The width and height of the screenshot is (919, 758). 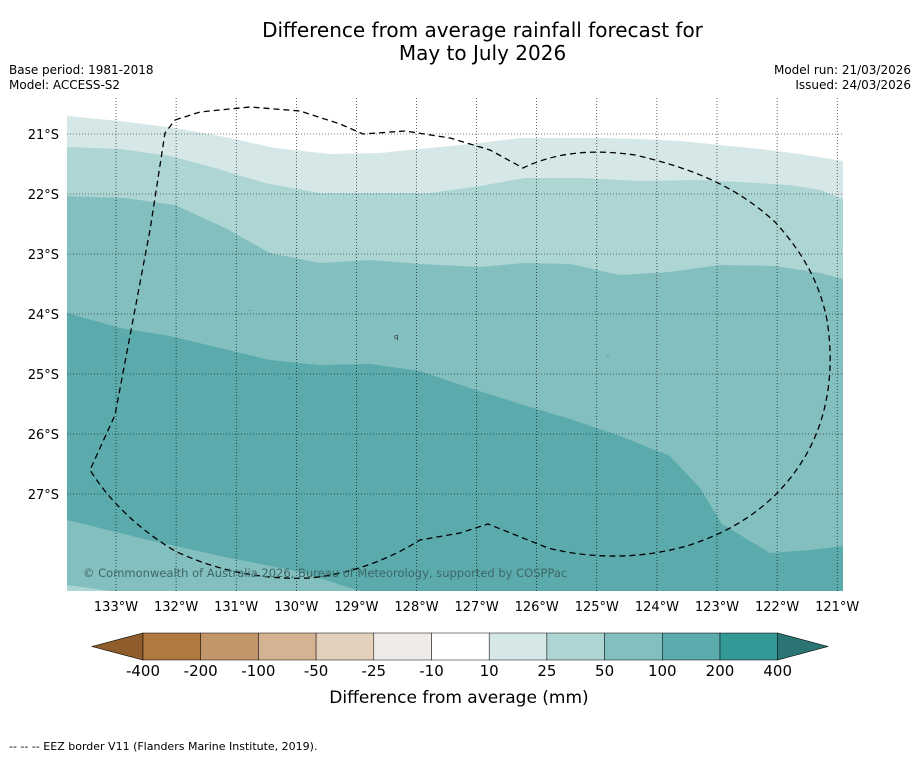 I want to click on colorbar-legend: -400 -200 -100 -50 -25 -10 10 25 50 100 200 400, so click(x=460, y=656).